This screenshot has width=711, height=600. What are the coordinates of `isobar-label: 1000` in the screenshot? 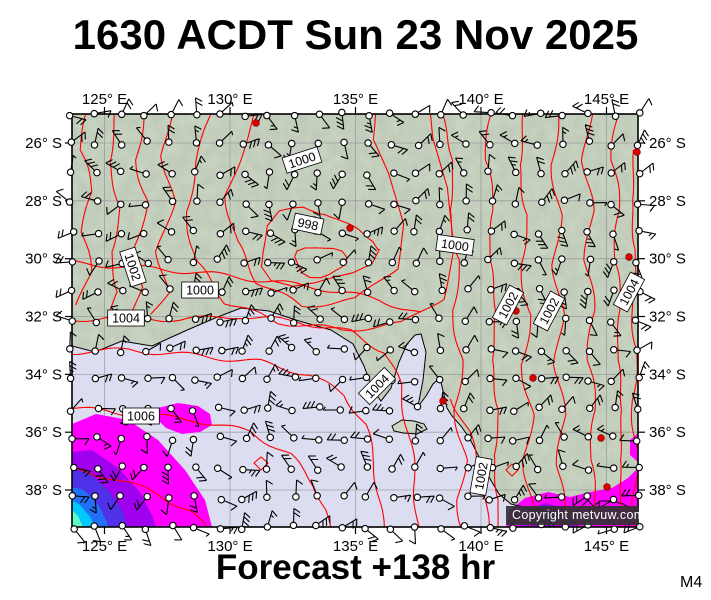 It's located at (455, 245).